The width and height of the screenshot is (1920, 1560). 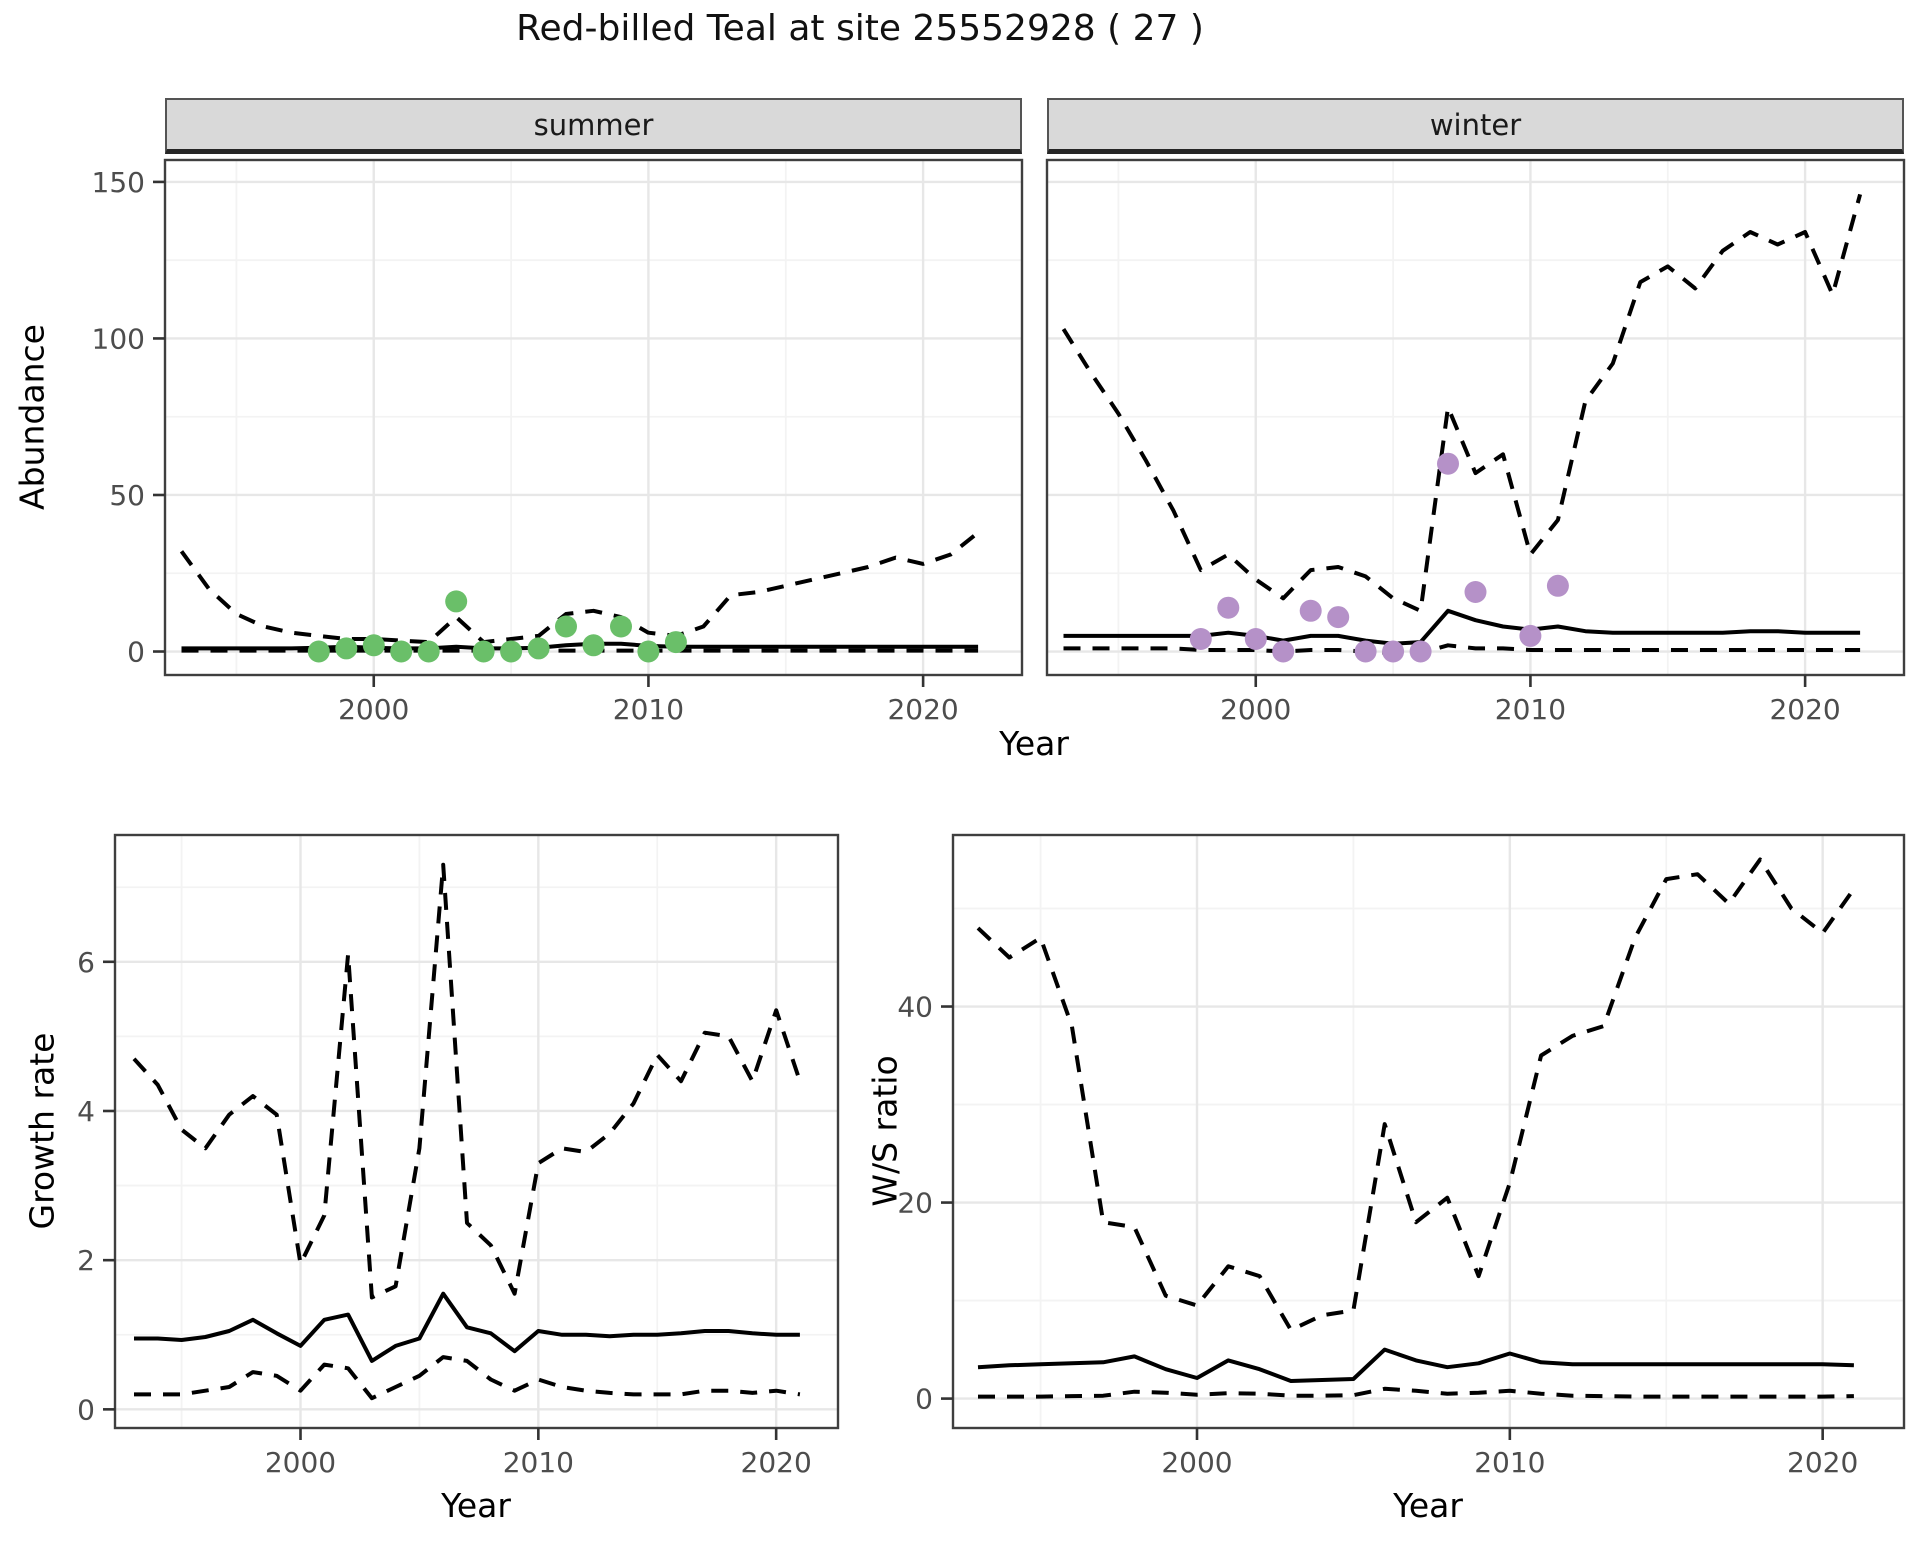 I want to click on facet-strip-summer: summer, so click(x=593, y=126).